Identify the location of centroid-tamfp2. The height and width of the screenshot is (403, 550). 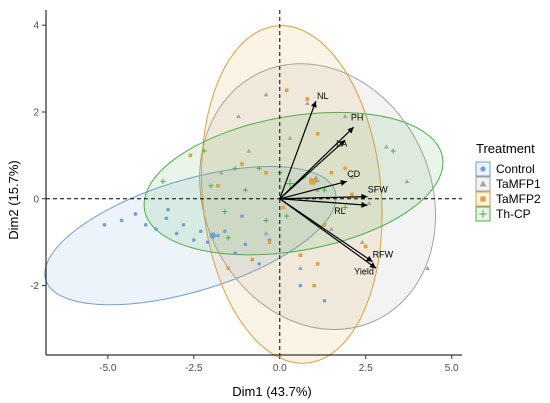
(312, 181).